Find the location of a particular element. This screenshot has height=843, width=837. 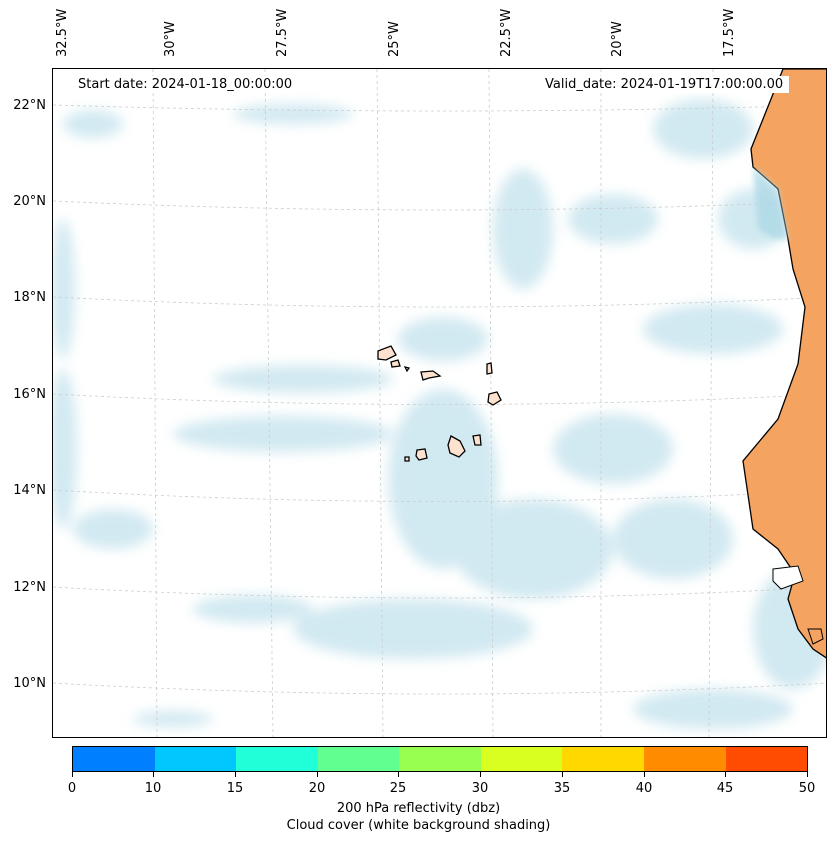

africa-mainland is located at coordinates (784, 364).